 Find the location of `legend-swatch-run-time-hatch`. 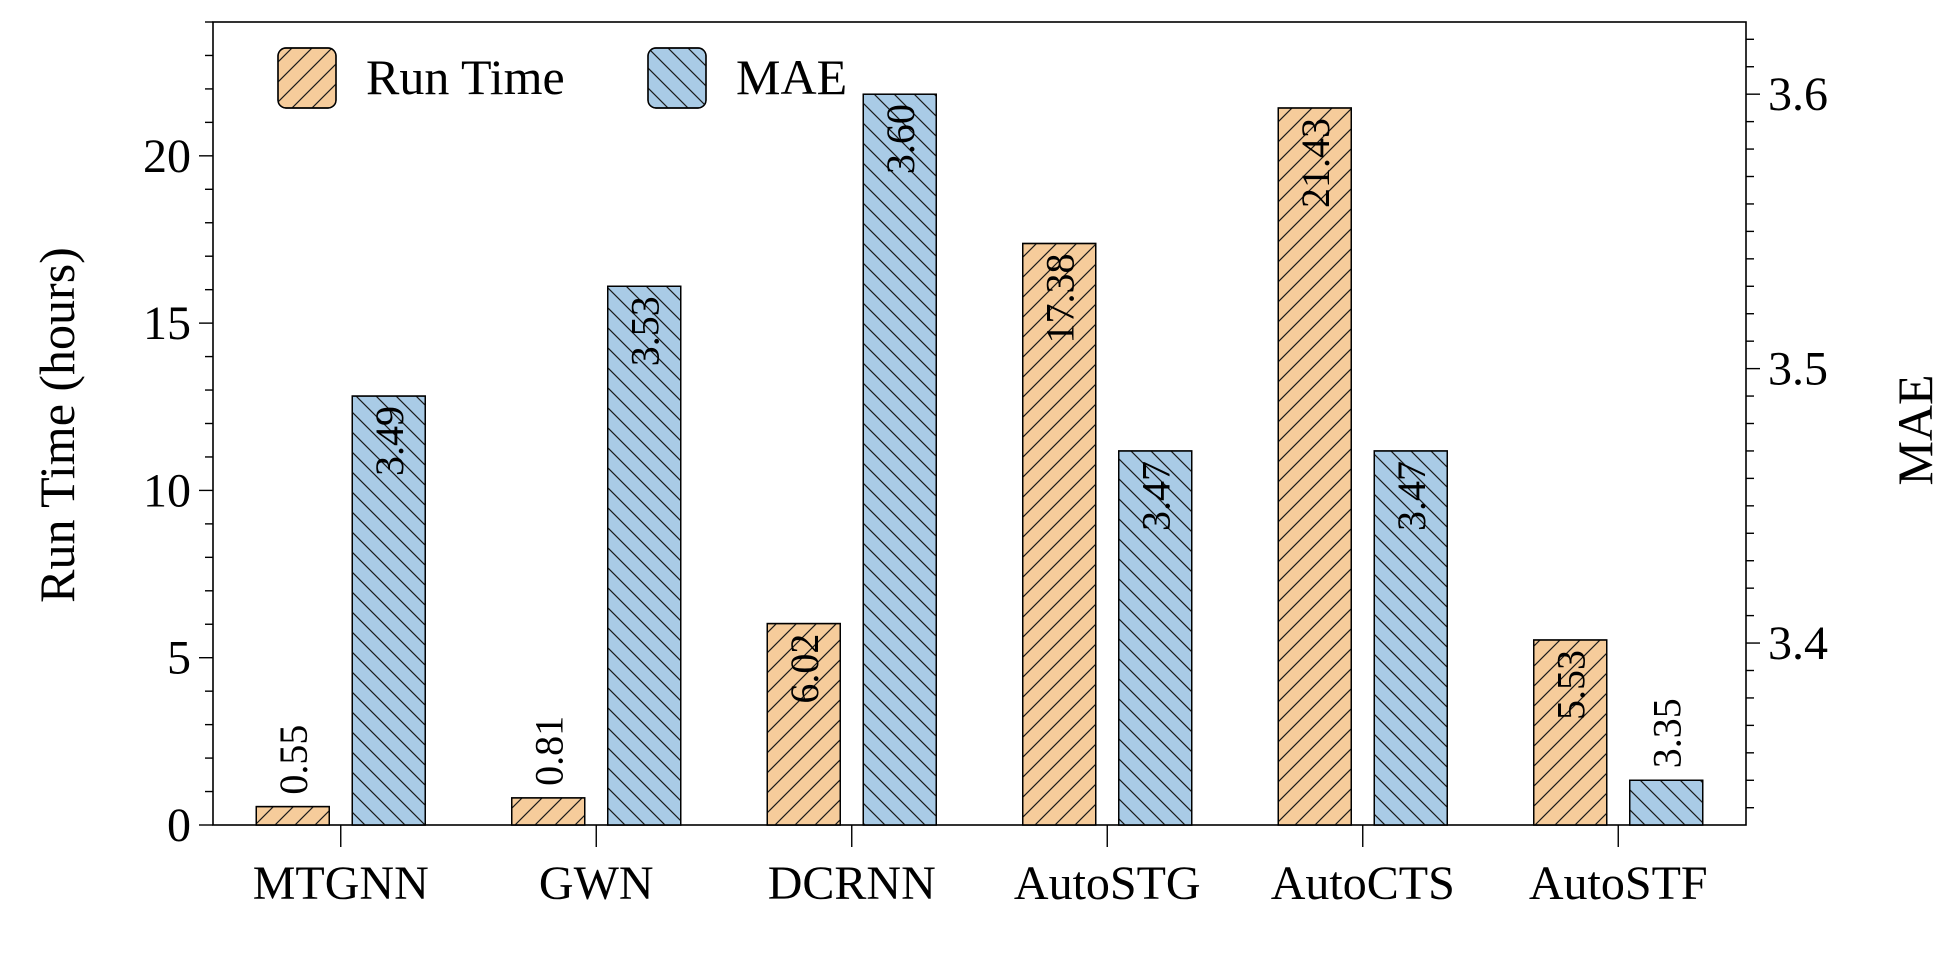

legend-swatch-run-time-hatch is located at coordinates (307, 78).